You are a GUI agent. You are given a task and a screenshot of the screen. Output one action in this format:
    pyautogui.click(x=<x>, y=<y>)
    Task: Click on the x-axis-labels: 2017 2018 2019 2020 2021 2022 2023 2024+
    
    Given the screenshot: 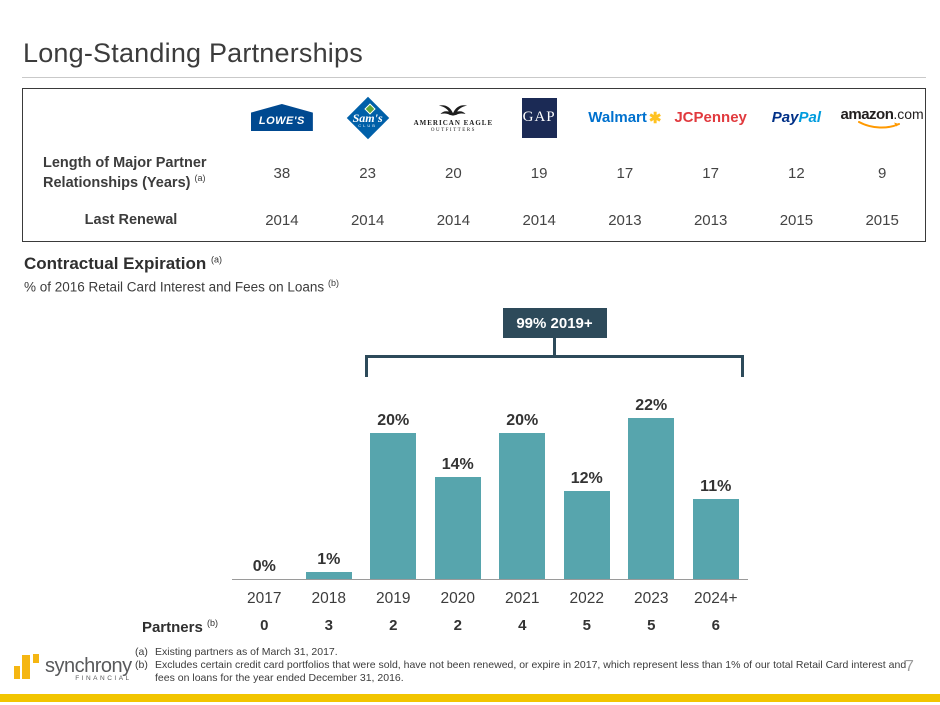 What is the action you would take?
    pyautogui.click(x=490, y=599)
    